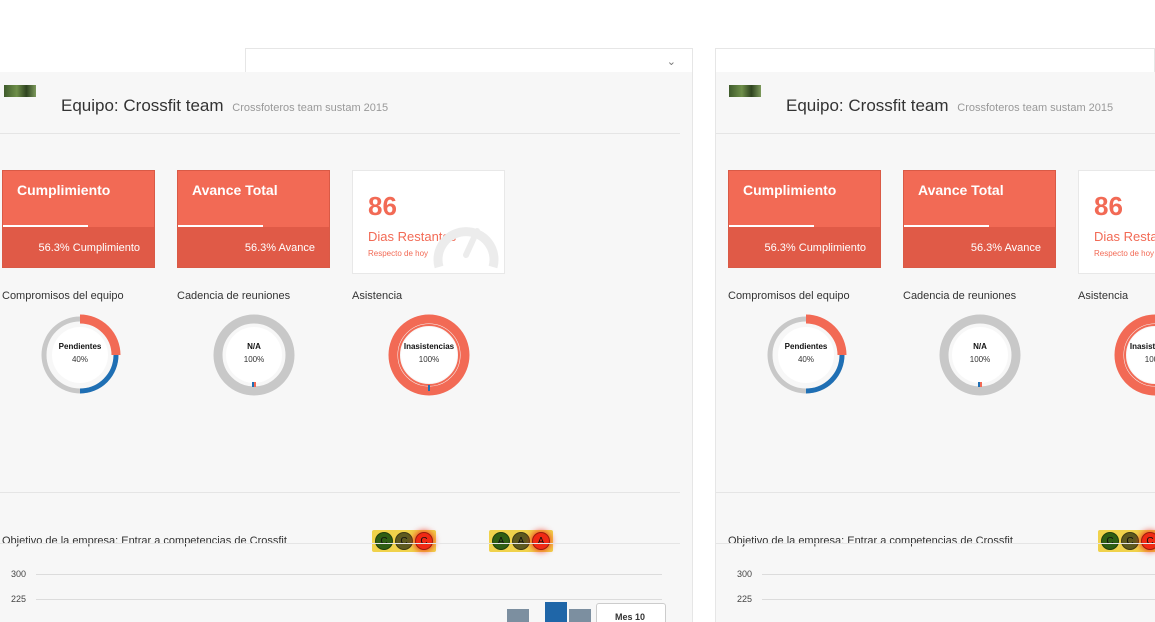  What do you see at coordinates (469, 60) in the screenshot?
I see `panel-header-bar: ⌄` at bounding box center [469, 60].